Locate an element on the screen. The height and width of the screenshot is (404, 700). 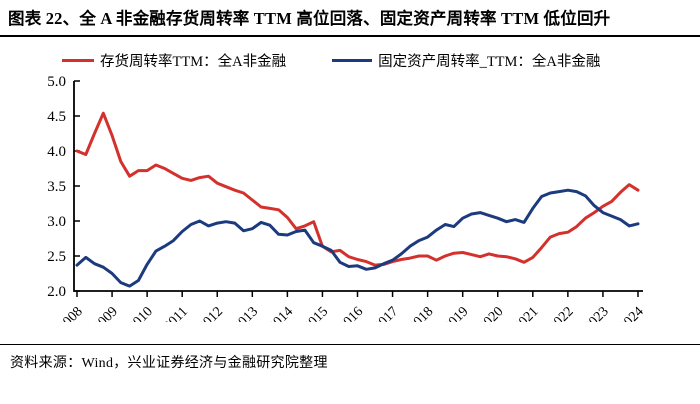
source-note: 资料来源：Wind，兴业证券经济与金融研究院整理 is located at coordinates (169, 363).